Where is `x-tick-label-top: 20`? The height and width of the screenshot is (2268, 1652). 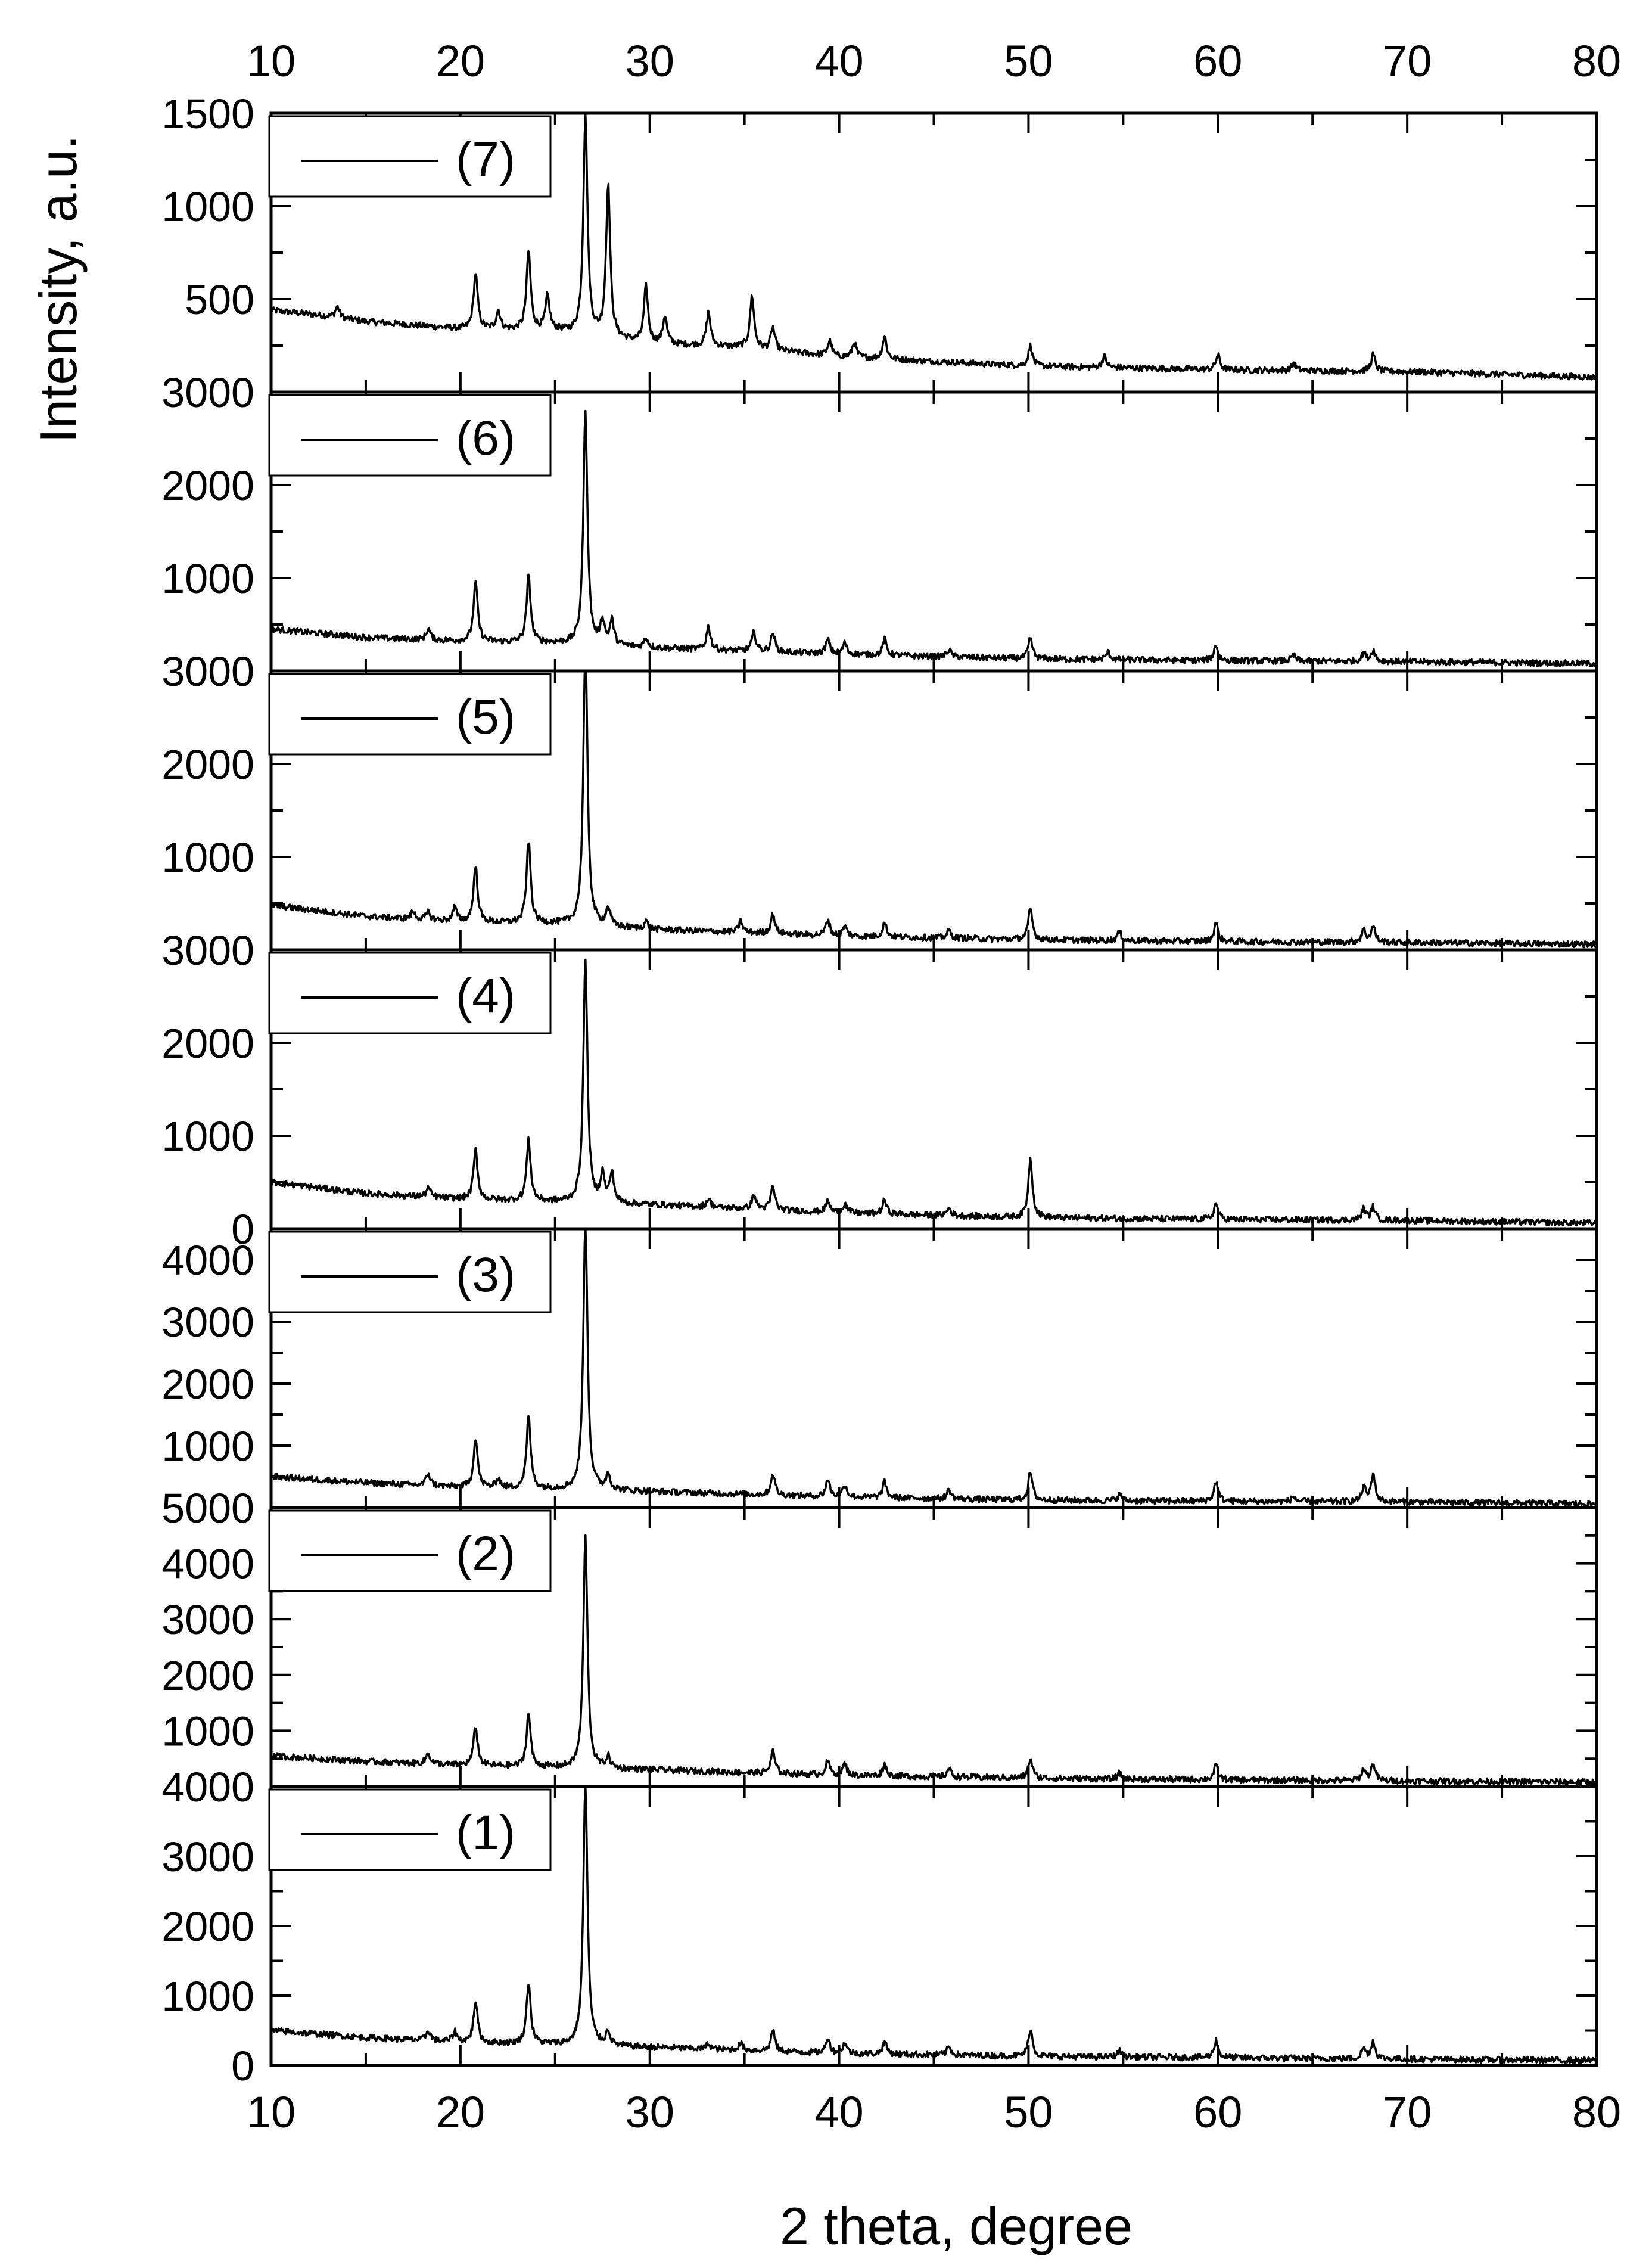
x-tick-label-top: 20 is located at coordinates (460, 61).